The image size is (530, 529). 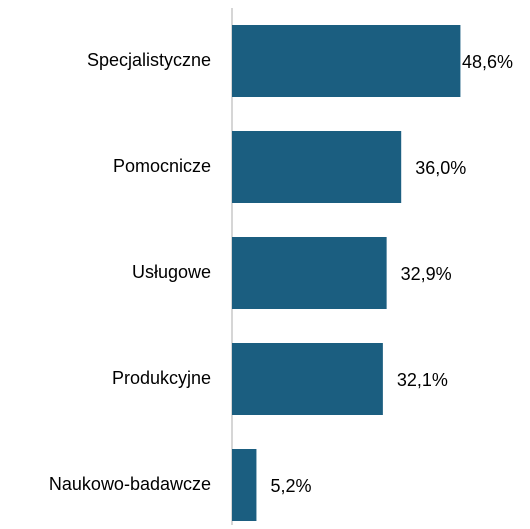 I want to click on category-label: Naukowo-badawcze, so click(x=130, y=484).